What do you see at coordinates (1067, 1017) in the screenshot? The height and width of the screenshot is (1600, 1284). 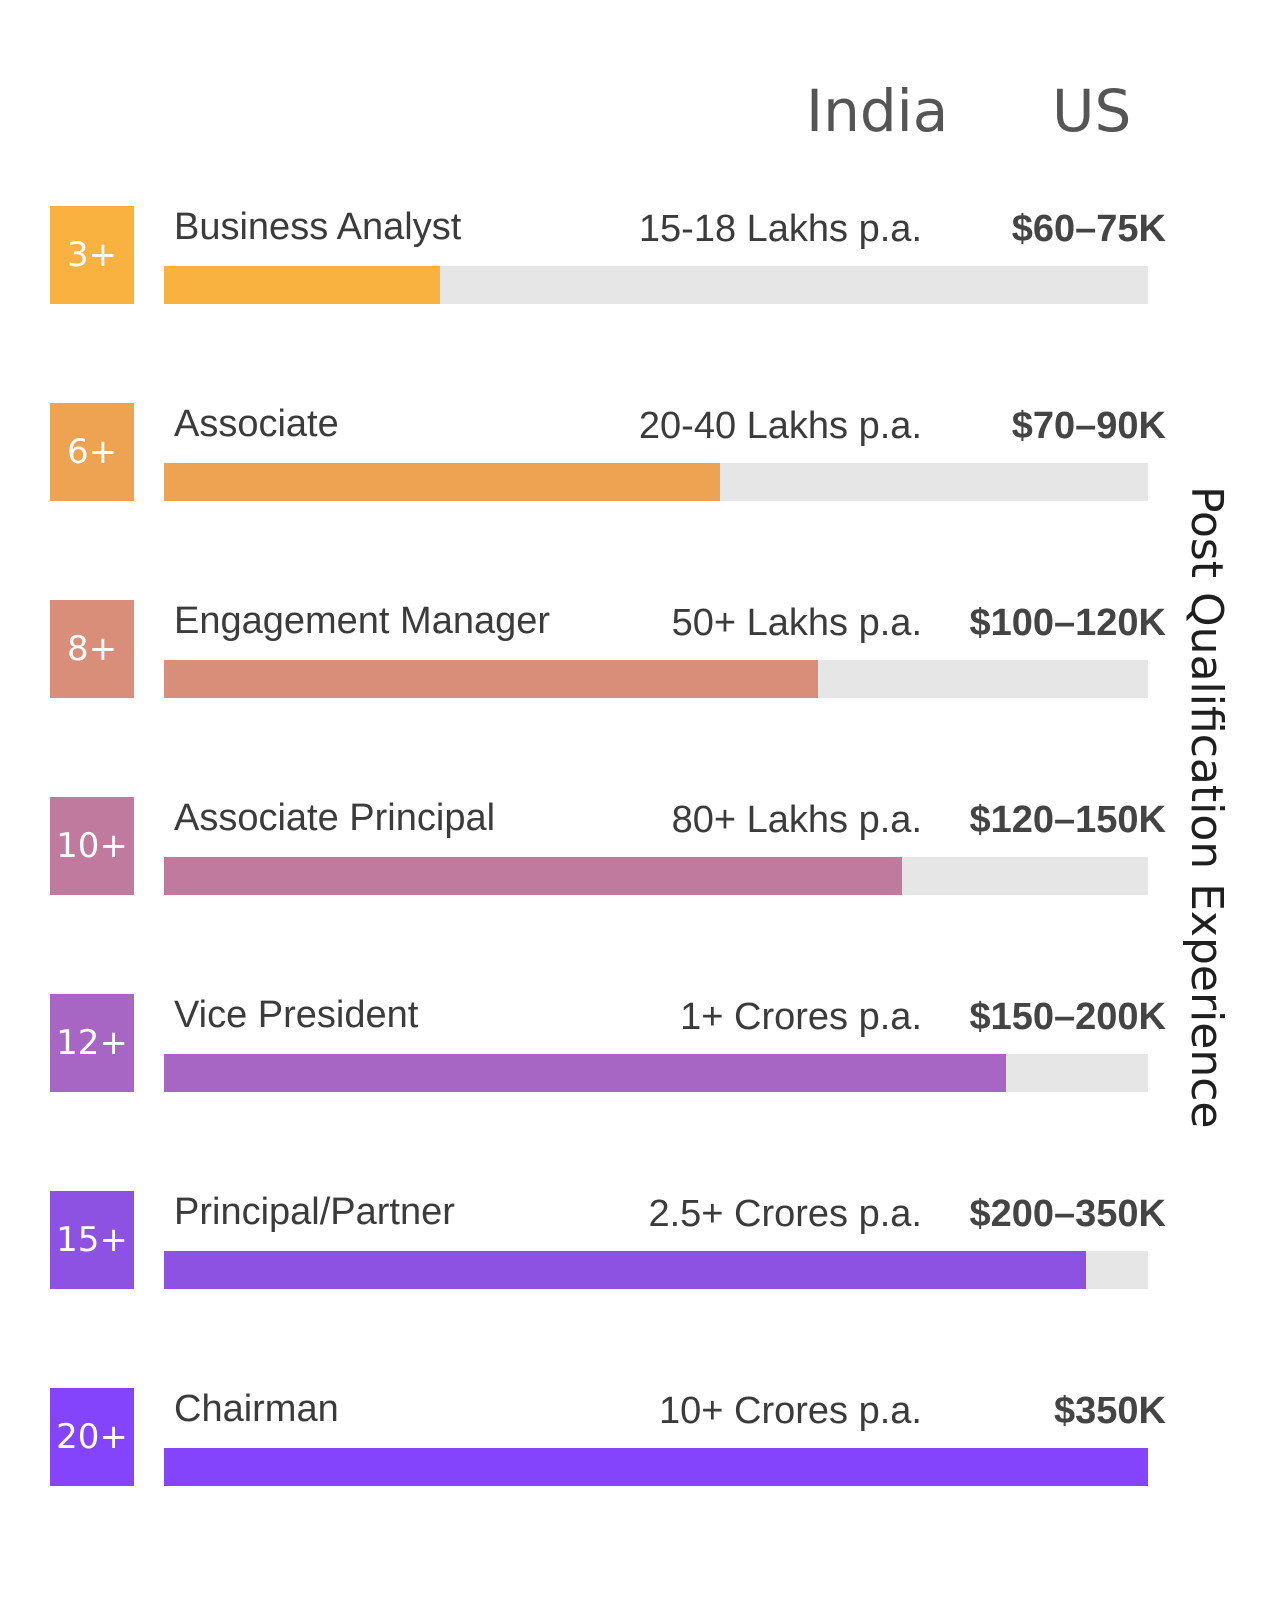 I see `us-salary-label: $150–200K` at bounding box center [1067, 1017].